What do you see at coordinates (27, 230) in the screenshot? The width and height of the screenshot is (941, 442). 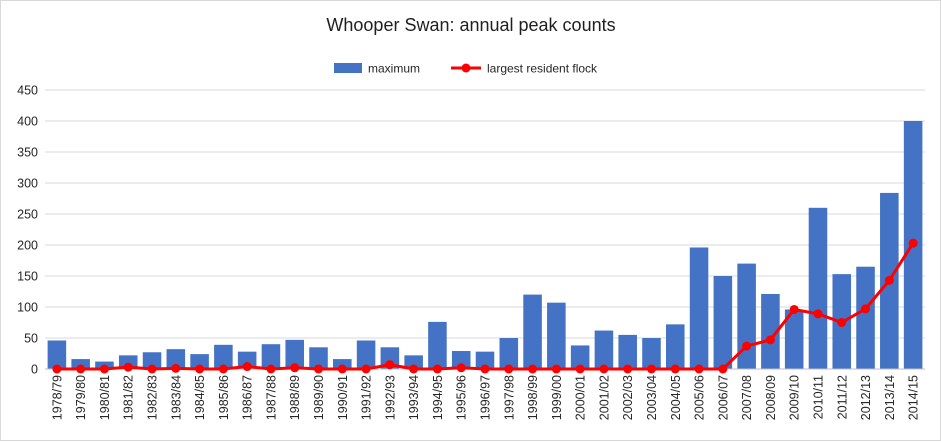 I see `y-axis-ticks: 0 50 100 150 200 250 300 350 400 450` at bounding box center [27, 230].